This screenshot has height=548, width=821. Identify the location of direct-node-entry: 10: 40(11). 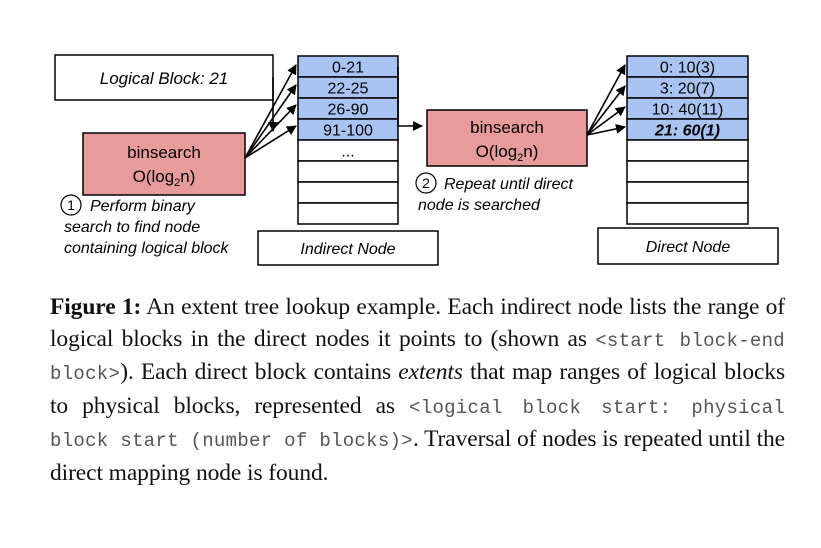
(688, 110).